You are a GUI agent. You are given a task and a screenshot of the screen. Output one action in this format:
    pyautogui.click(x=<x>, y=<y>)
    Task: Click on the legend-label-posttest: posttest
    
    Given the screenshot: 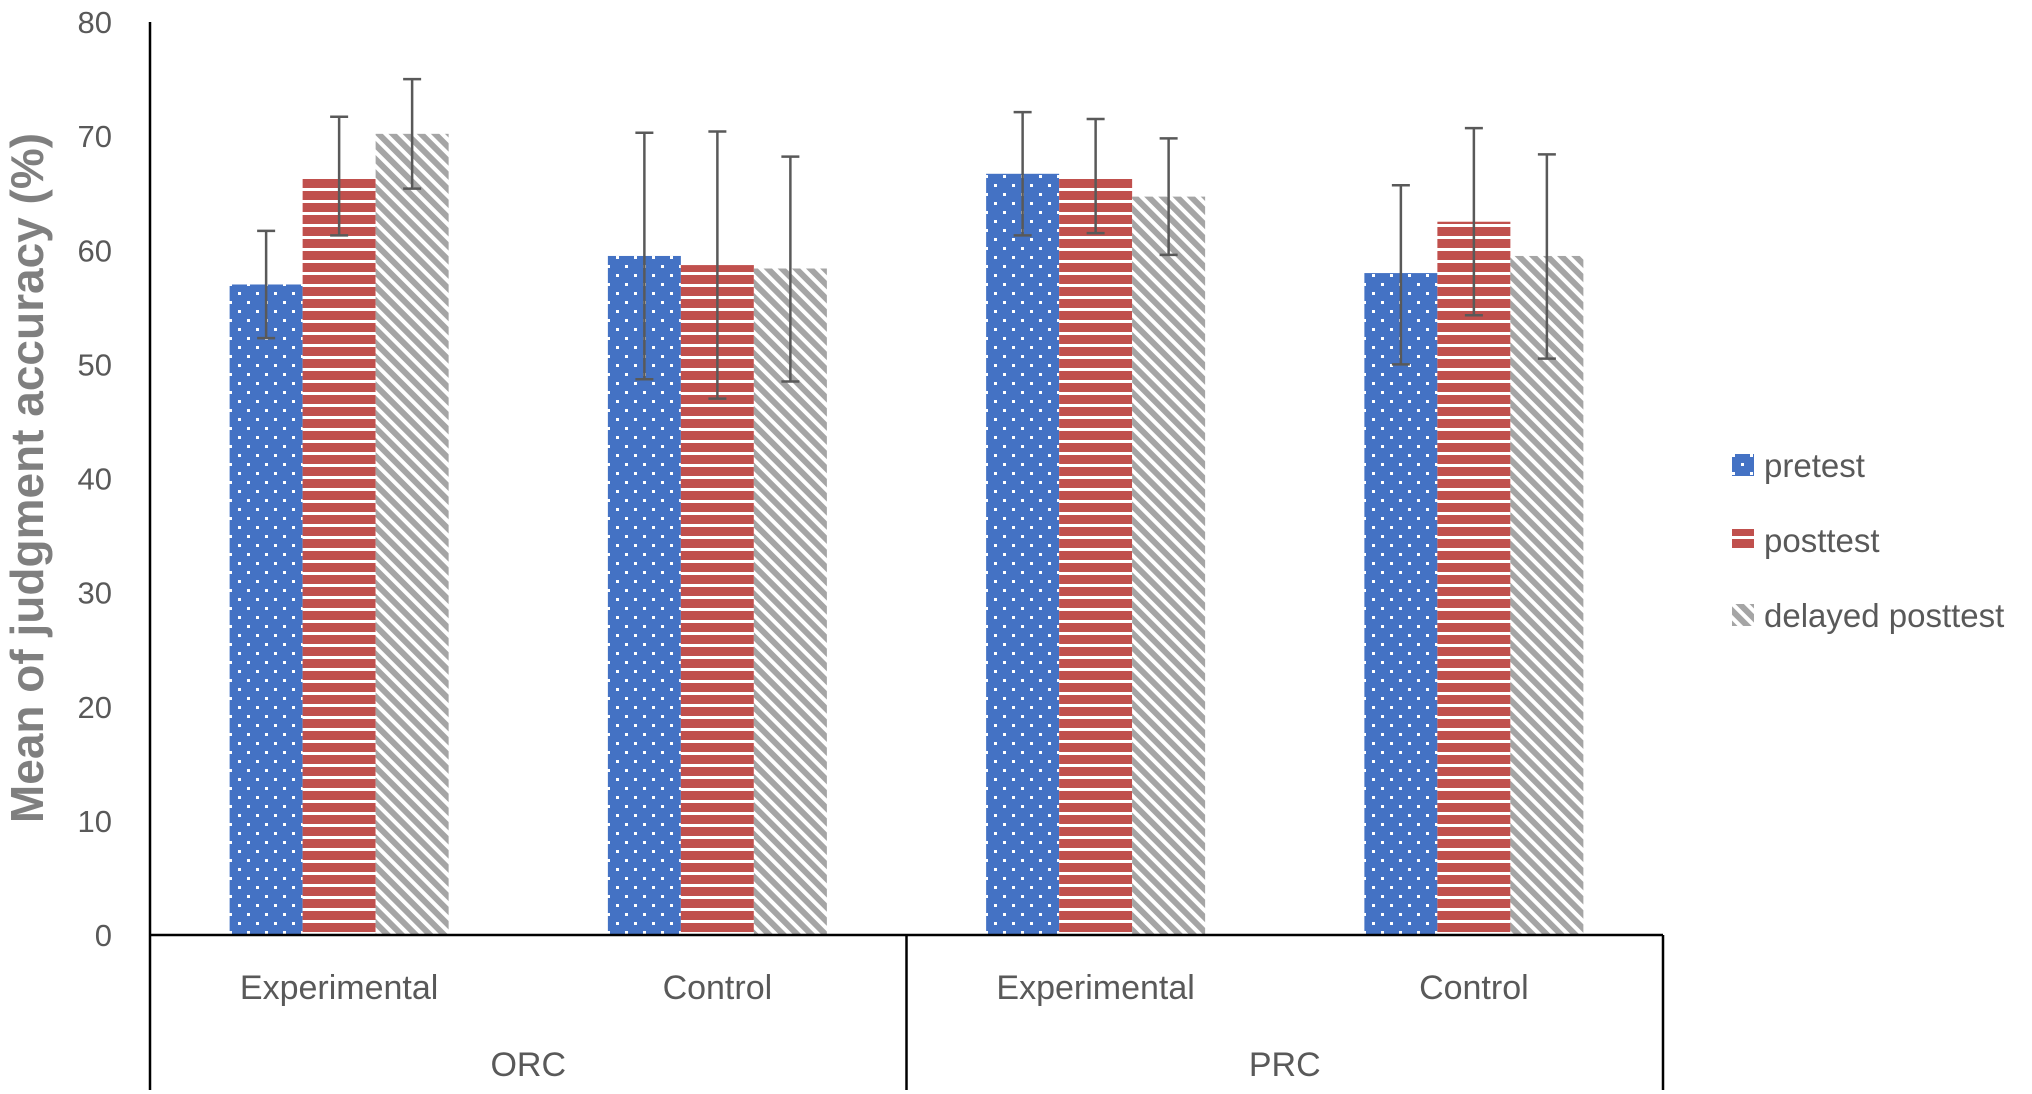 What is the action you would take?
    pyautogui.click(x=1822, y=540)
    